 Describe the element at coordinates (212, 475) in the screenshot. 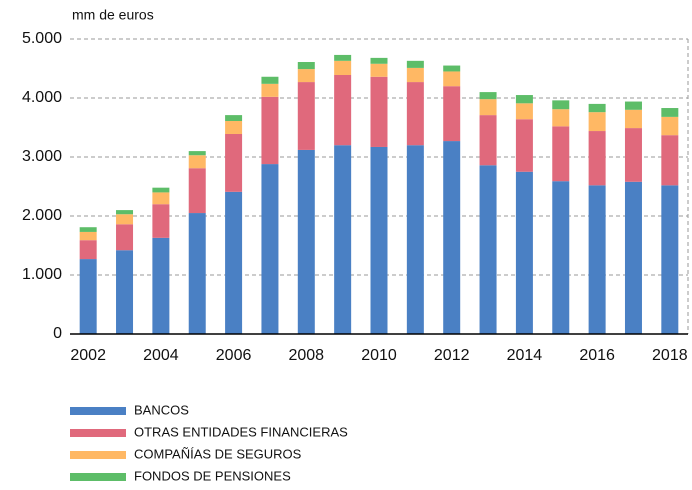

I see `legend-label: FONDOS DE PENSIONES` at that location.